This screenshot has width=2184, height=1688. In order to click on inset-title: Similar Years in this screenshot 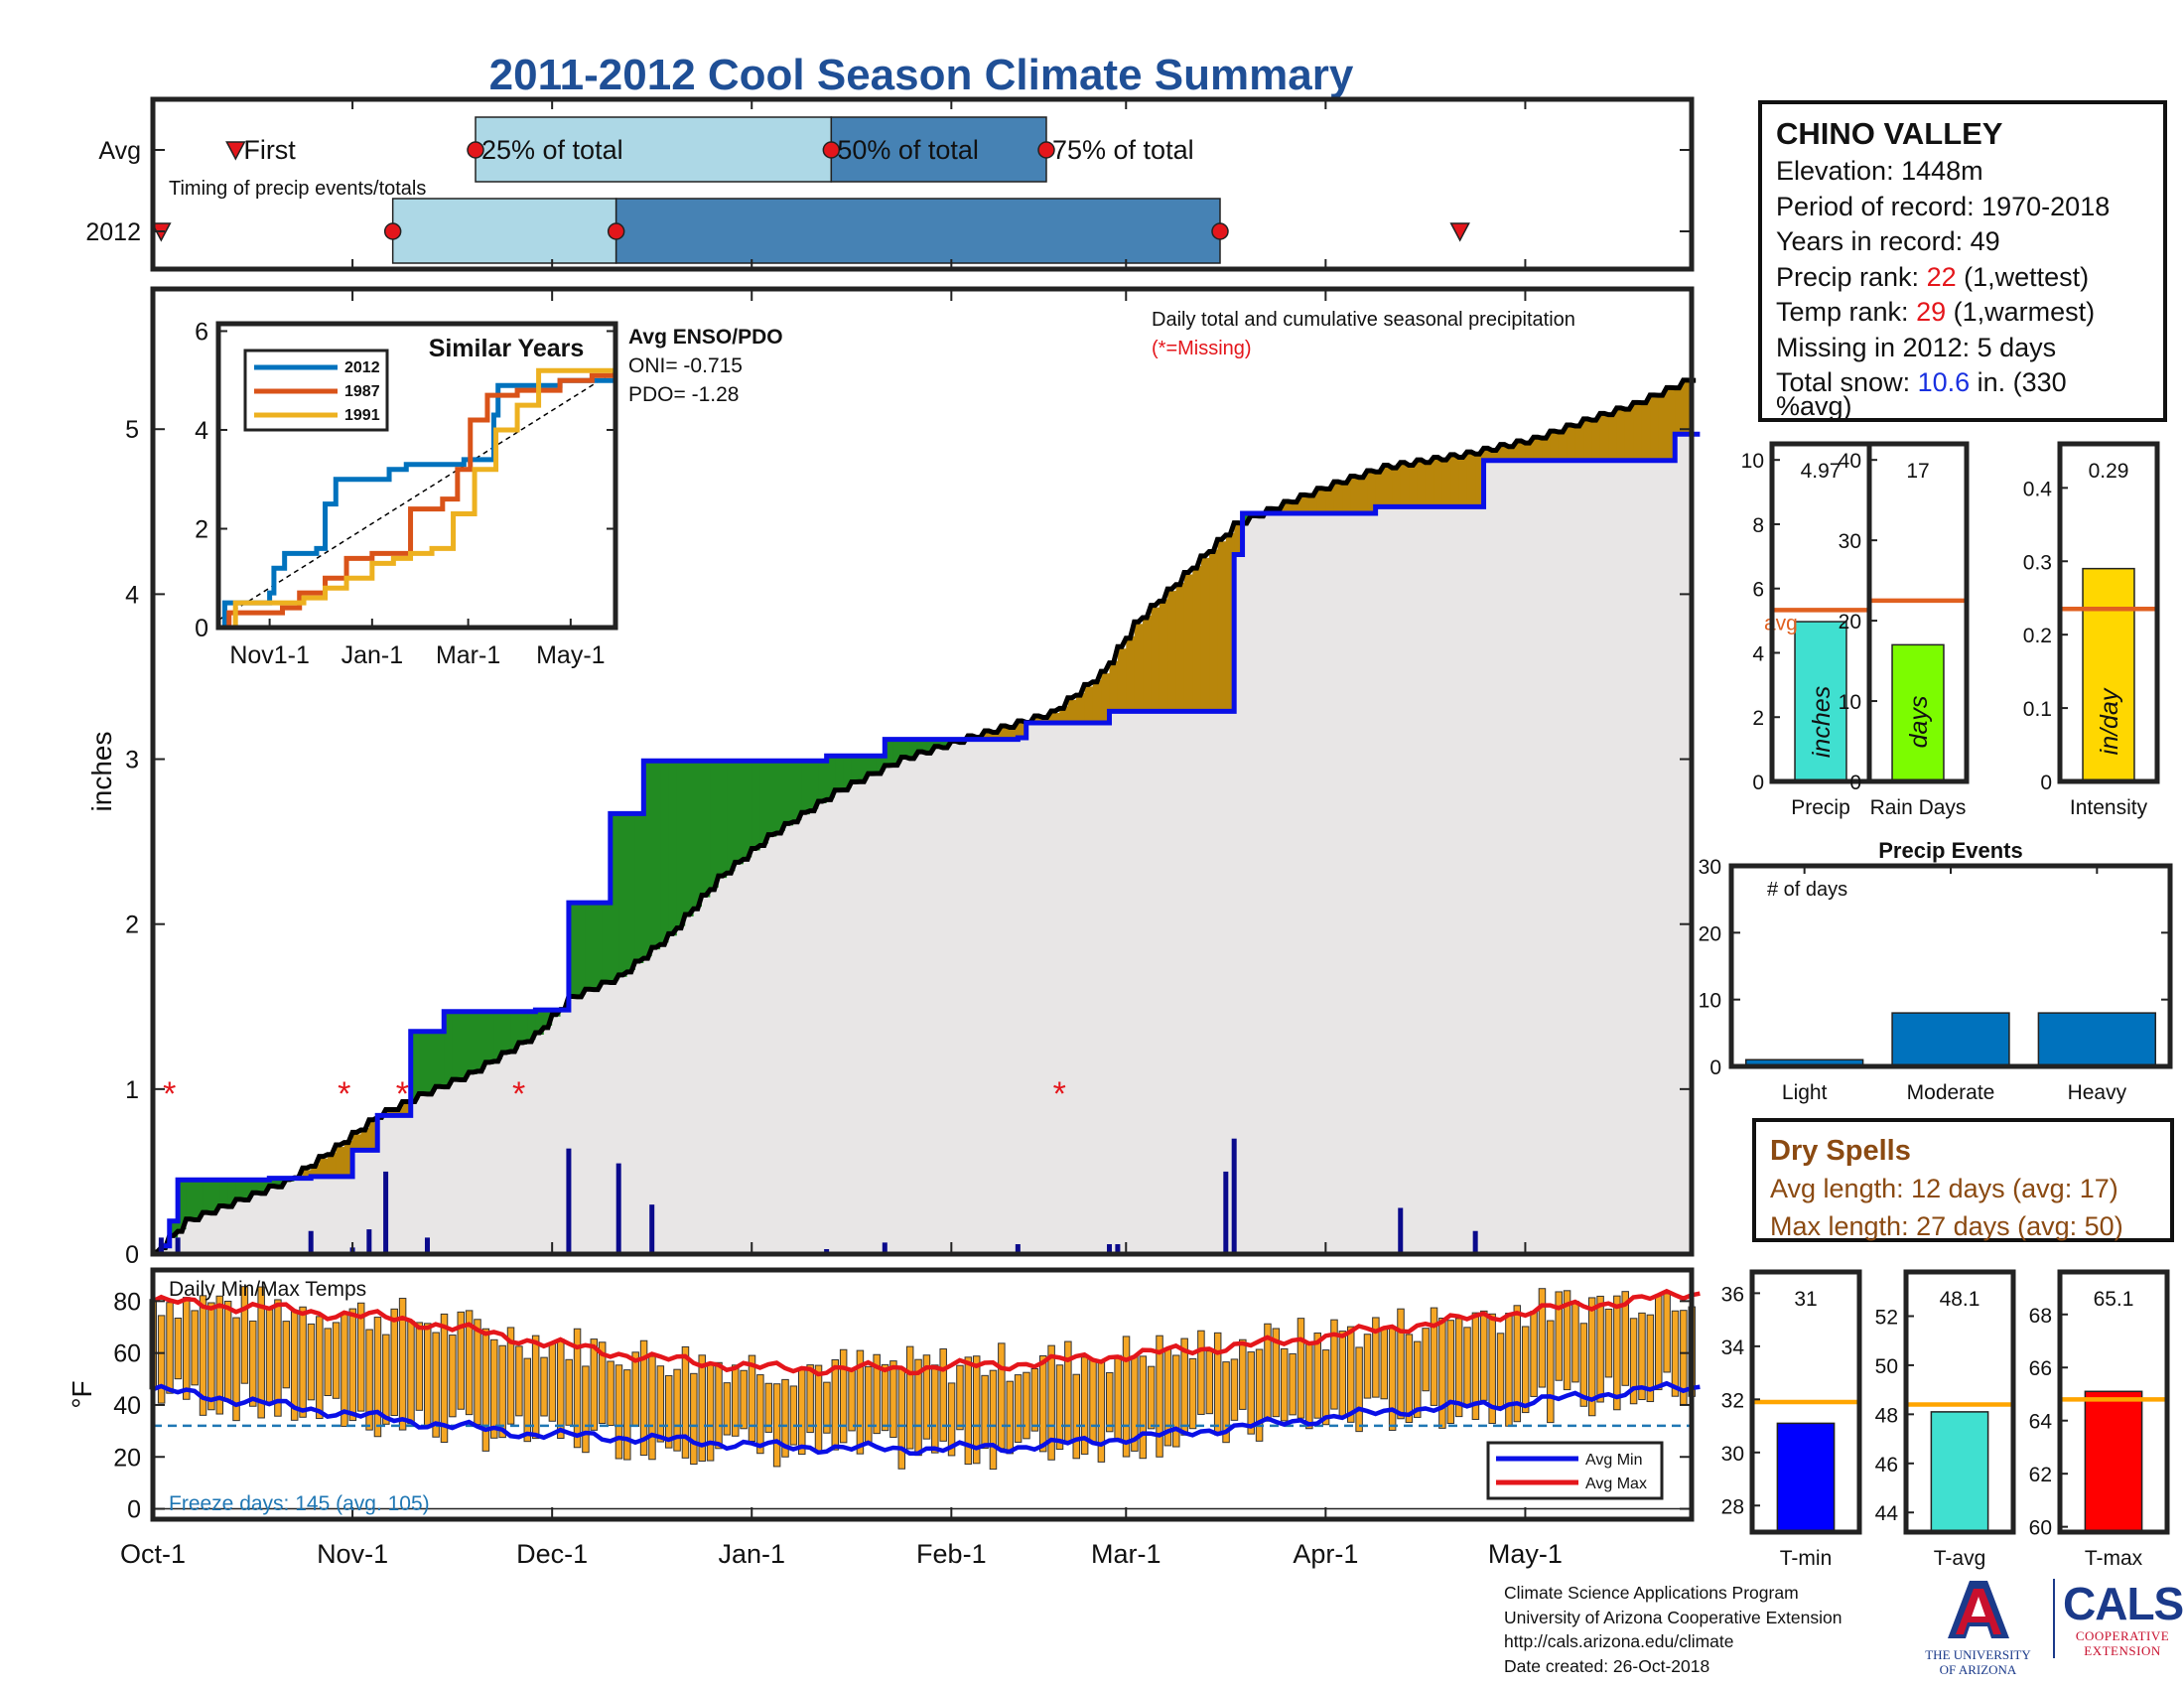, I will do `click(507, 348)`.